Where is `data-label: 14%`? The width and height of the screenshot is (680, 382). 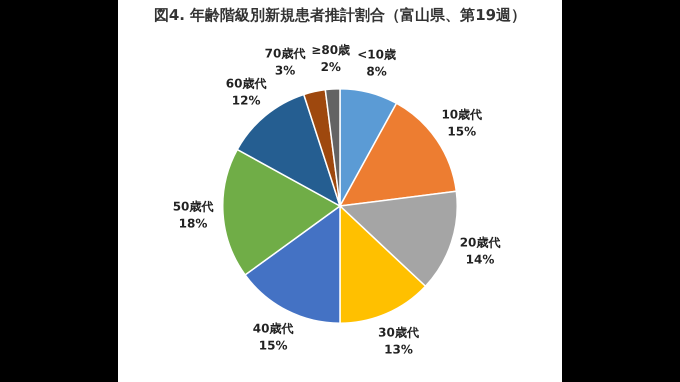 data-label: 14% is located at coordinates (480, 259).